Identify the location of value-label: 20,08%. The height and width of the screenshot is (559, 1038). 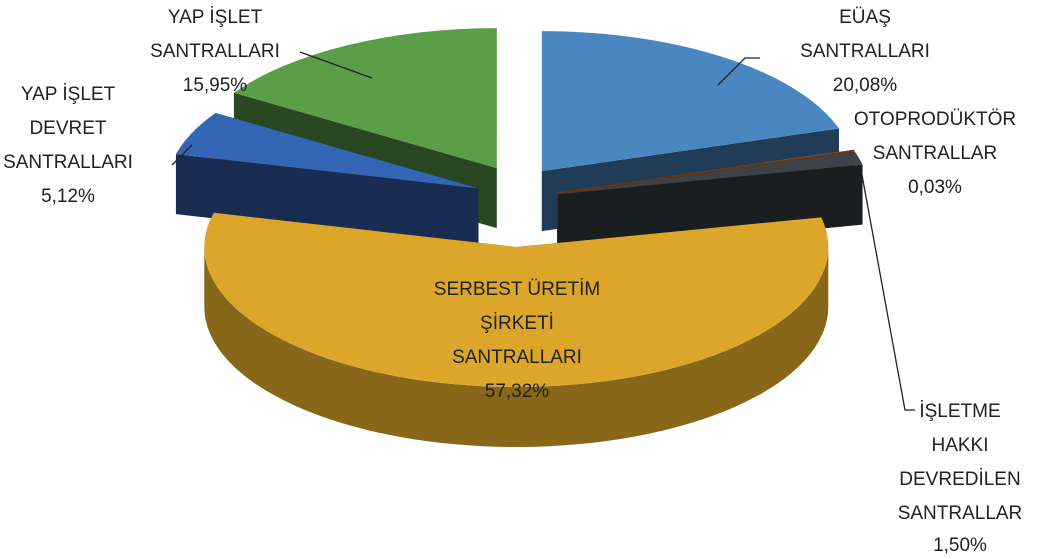
(865, 85).